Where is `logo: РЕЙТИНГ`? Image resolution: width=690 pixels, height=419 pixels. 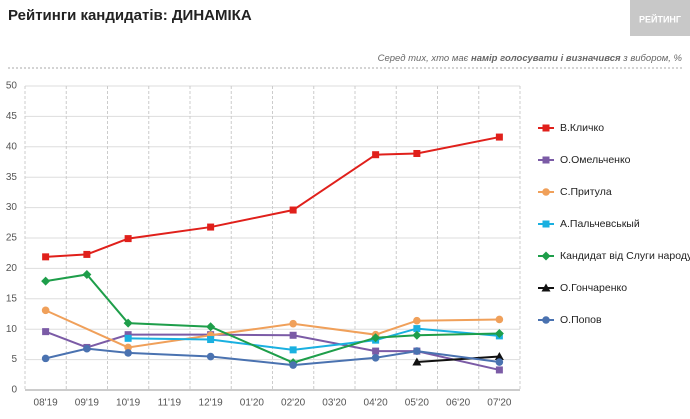
logo: РЕЙТИНГ is located at coordinates (660, 18).